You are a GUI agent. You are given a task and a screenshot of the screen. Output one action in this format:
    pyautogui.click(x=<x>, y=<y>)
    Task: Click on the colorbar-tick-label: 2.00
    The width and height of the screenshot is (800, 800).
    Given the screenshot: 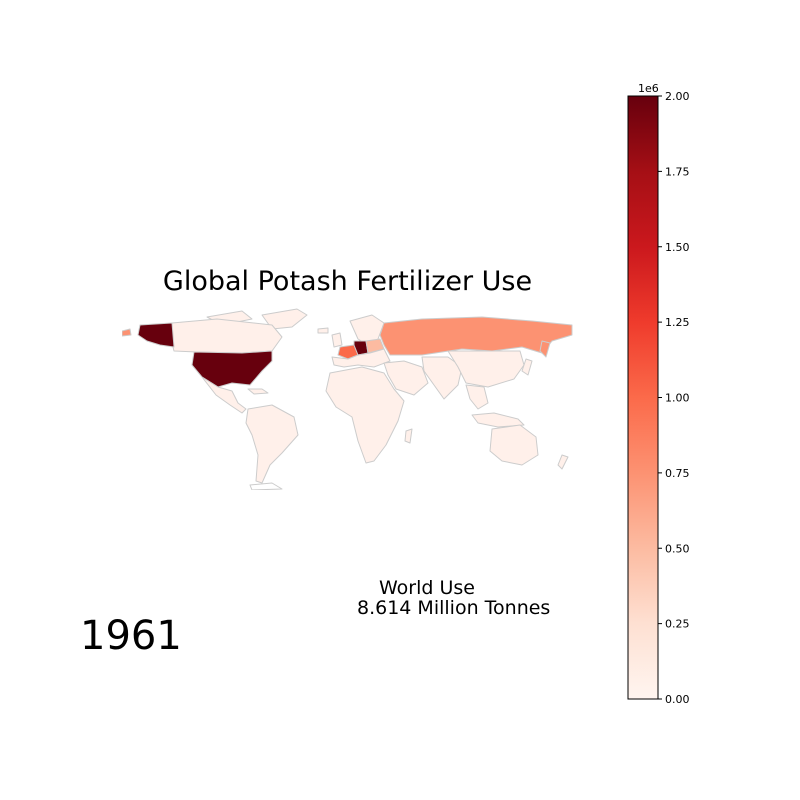 What is the action you would take?
    pyautogui.click(x=677, y=96)
    